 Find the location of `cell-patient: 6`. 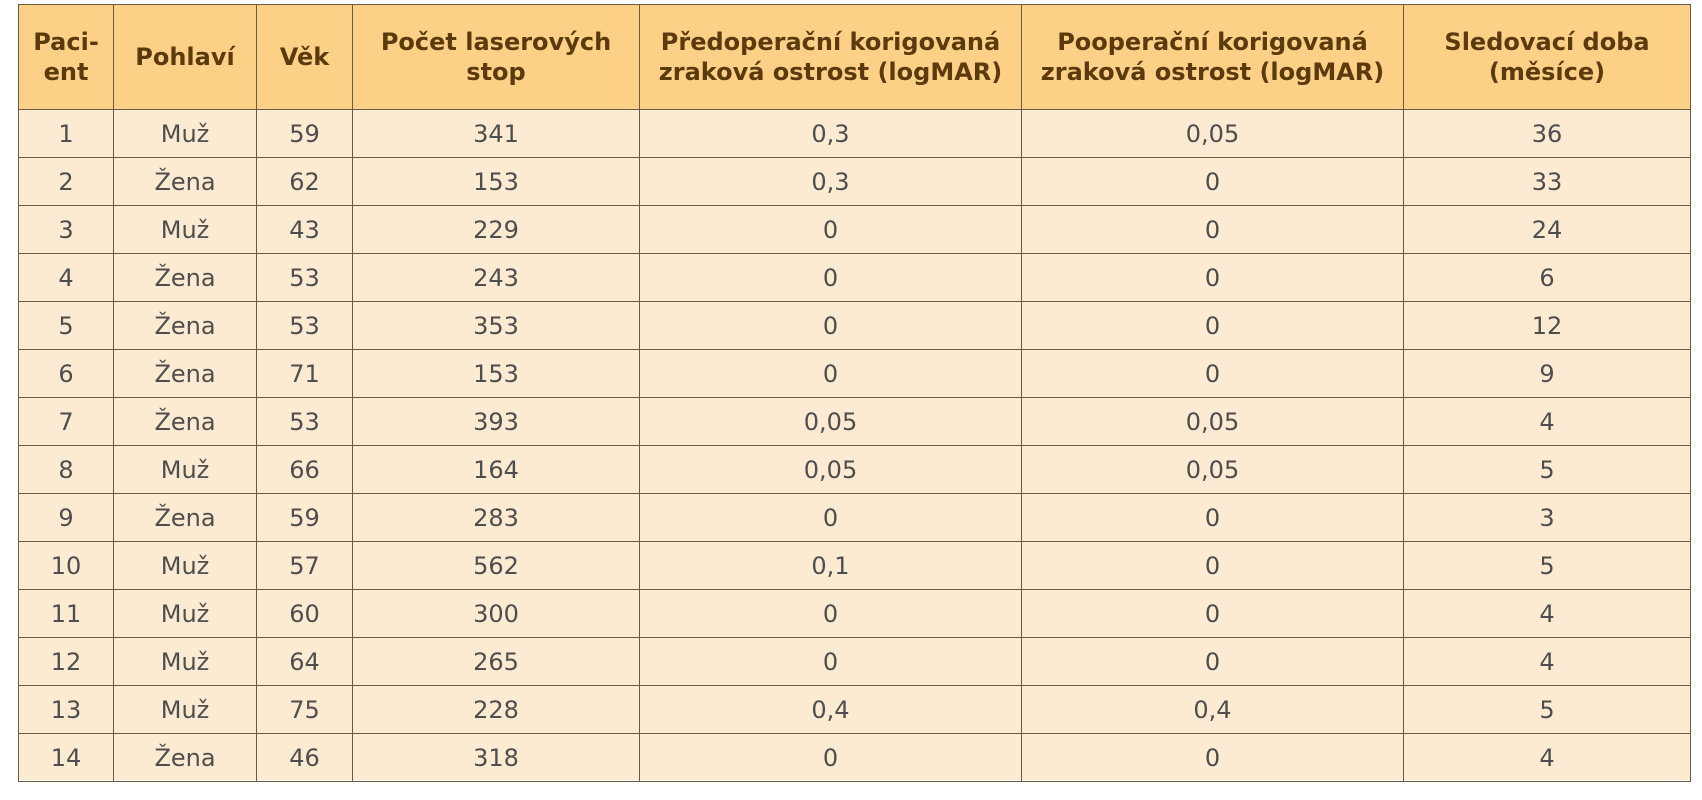

cell-patient: 6 is located at coordinates (66, 373).